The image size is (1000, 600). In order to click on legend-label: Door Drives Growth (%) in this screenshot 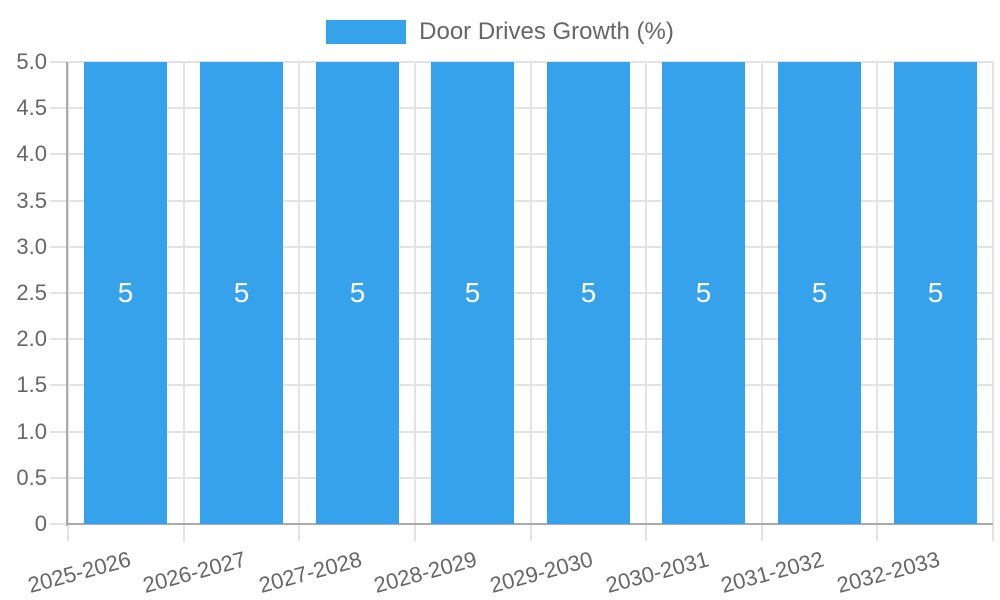, I will do `click(546, 31)`.